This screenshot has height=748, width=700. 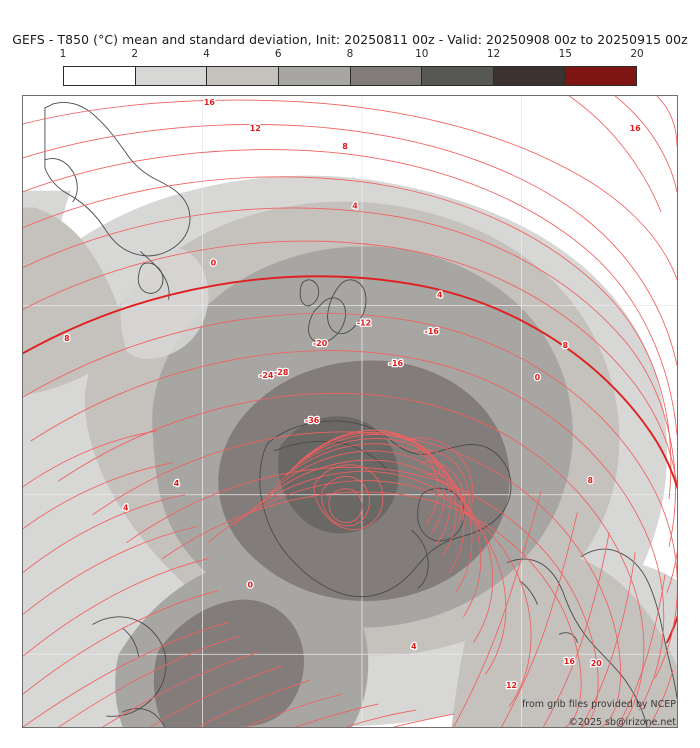 I want to click on contour-label: -20, so click(x=320, y=343).